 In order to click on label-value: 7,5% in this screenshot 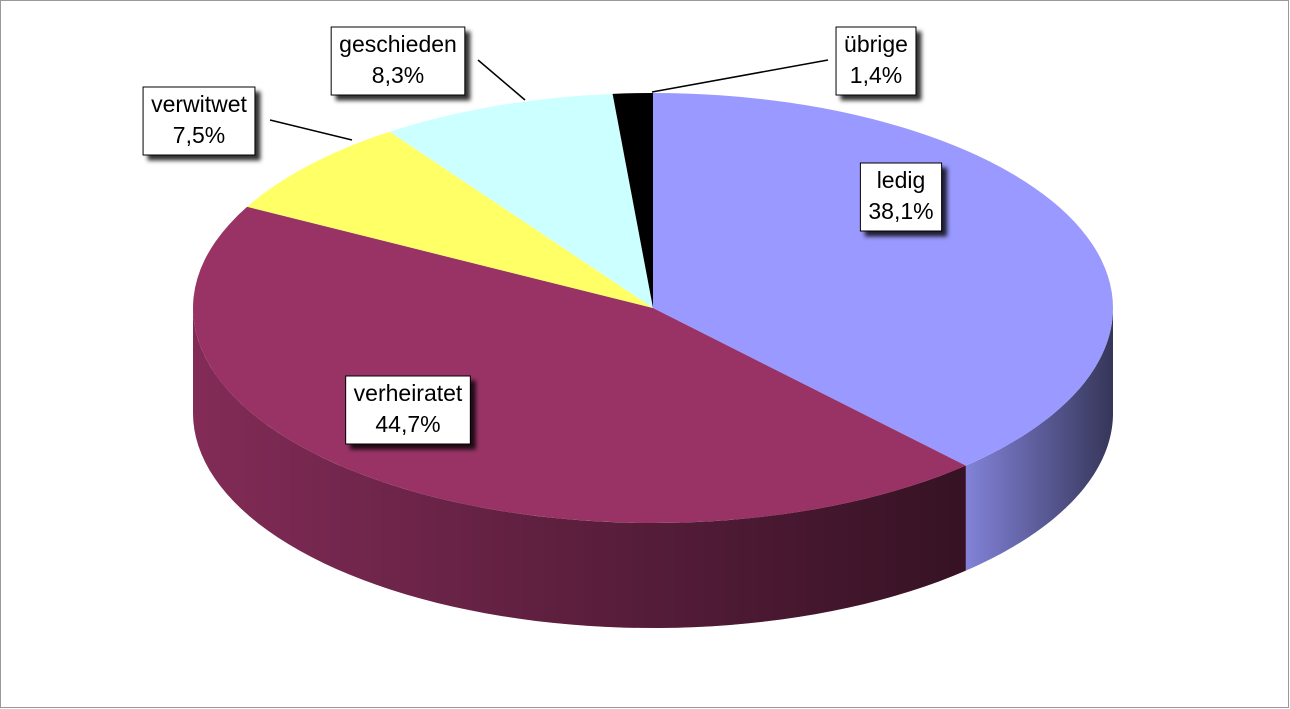, I will do `click(199, 135)`.